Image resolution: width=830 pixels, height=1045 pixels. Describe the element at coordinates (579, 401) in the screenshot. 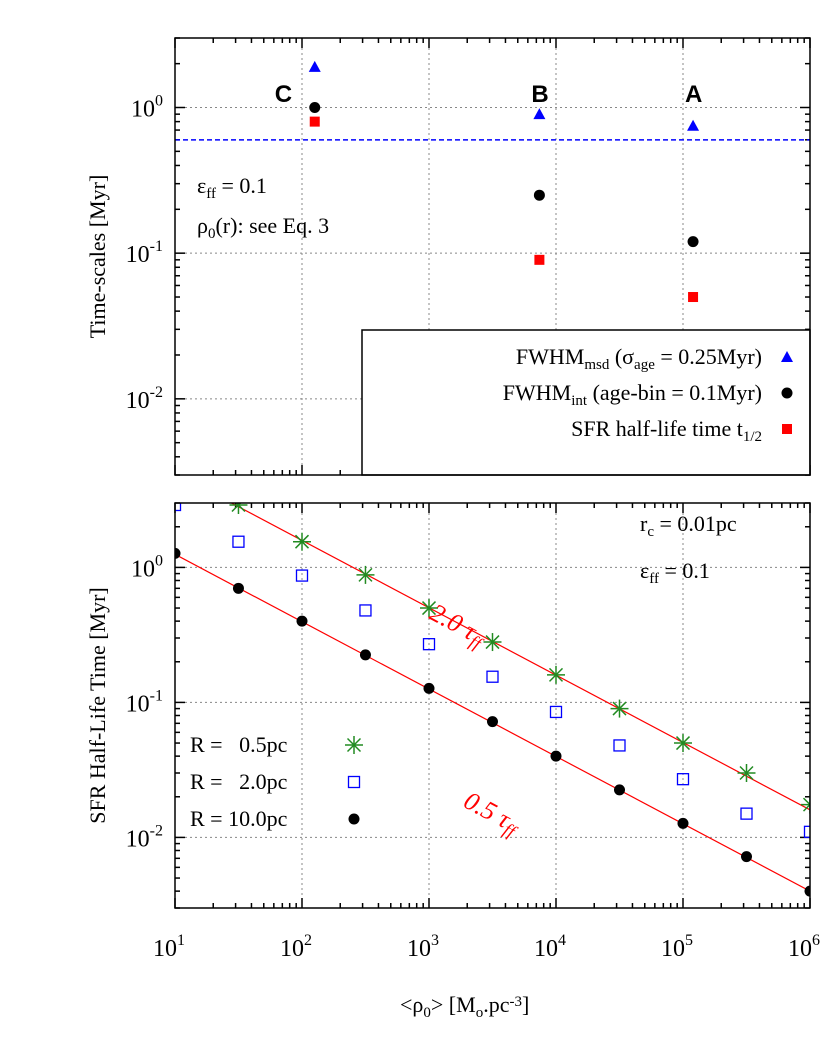

I see `text-part: int` at that location.